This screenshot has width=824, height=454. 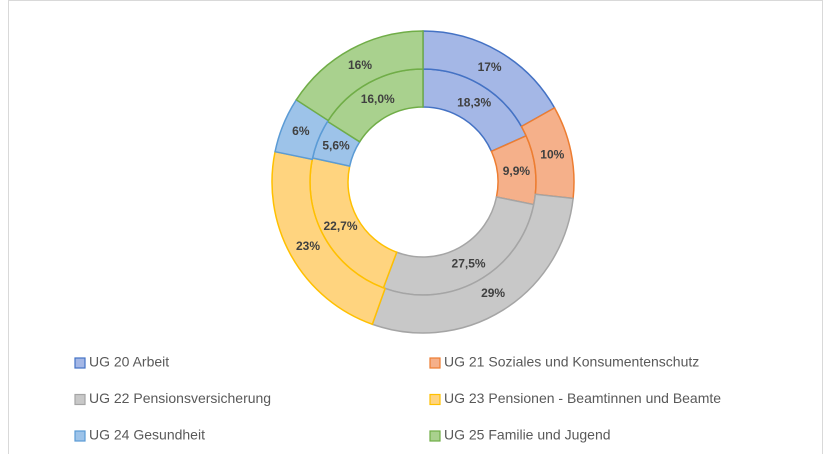 I want to click on data-label: 23%, so click(x=308, y=246).